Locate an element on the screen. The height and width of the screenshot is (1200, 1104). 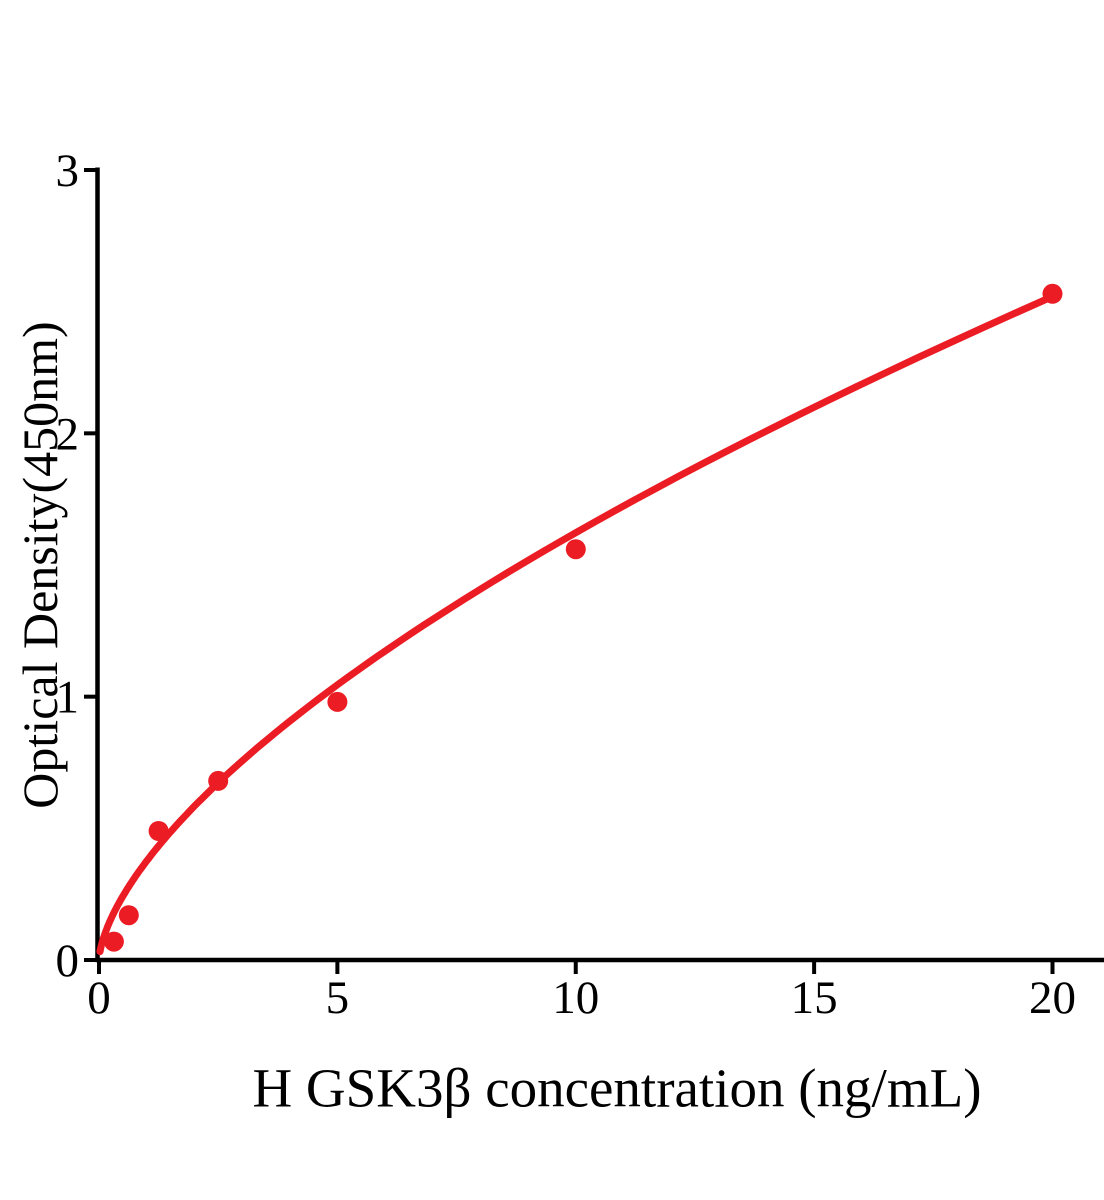
y-axis-title: Optical Density(450nm) is located at coordinates (40, 565).